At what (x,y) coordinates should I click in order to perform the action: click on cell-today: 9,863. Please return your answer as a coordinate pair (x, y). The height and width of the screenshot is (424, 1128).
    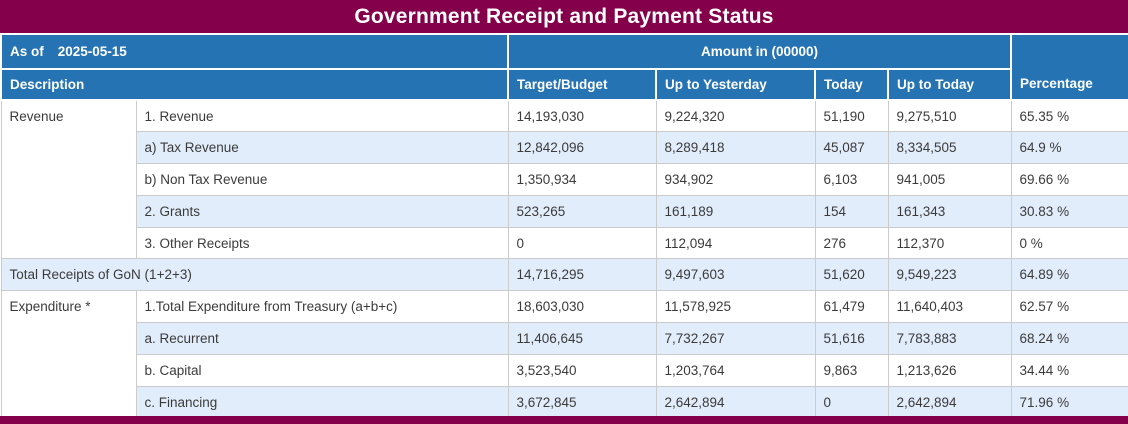
    Looking at the image, I should click on (851, 370).